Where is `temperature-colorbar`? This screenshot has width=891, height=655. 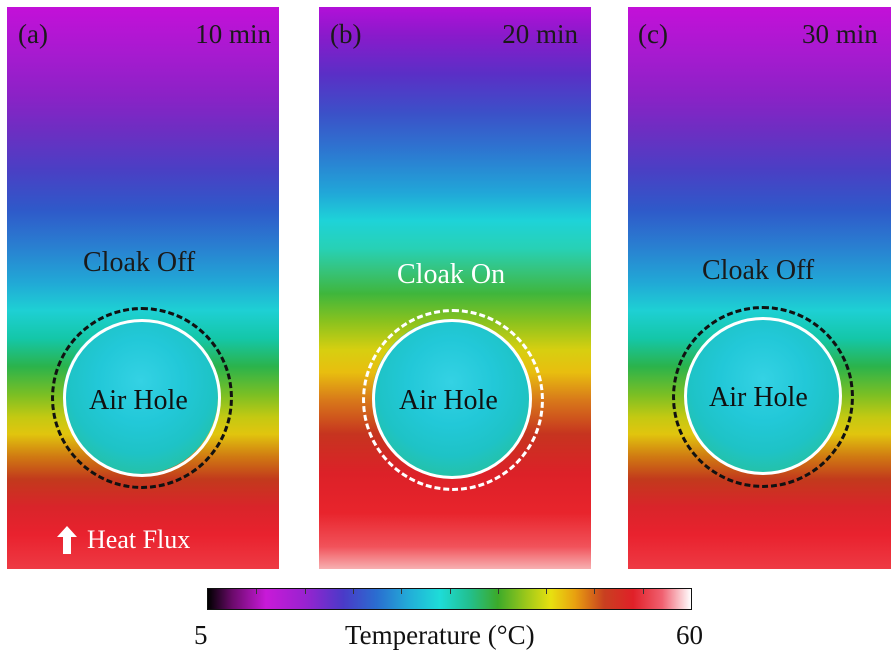 temperature-colorbar is located at coordinates (449, 599).